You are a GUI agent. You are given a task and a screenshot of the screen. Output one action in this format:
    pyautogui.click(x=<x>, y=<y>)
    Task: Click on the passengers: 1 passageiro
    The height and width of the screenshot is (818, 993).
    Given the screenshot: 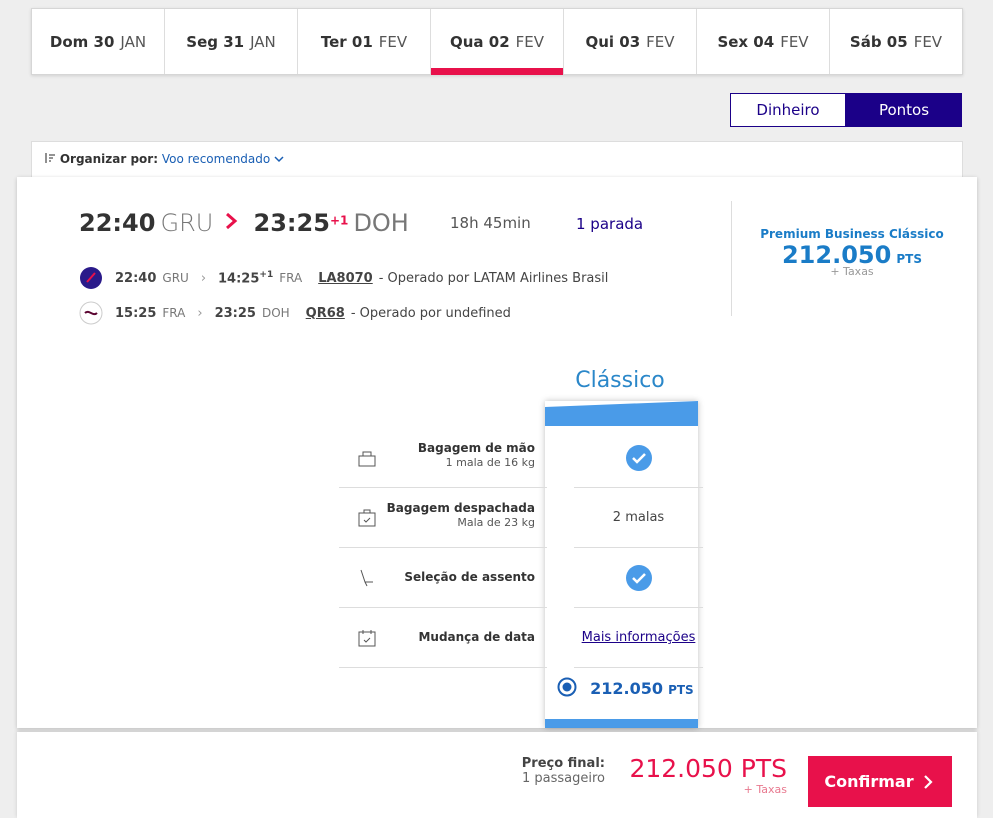 What is the action you would take?
    pyautogui.click(x=563, y=778)
    